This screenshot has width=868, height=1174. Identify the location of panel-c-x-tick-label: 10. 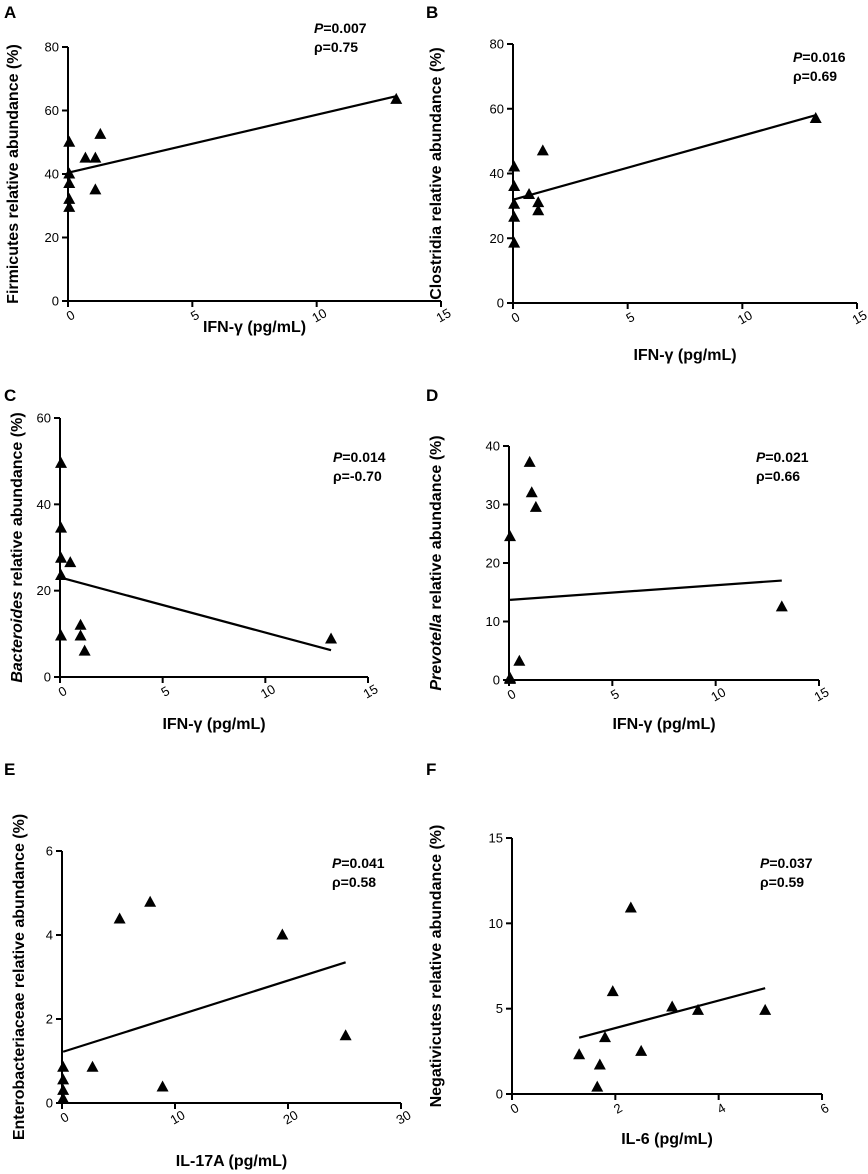
(268, 691).